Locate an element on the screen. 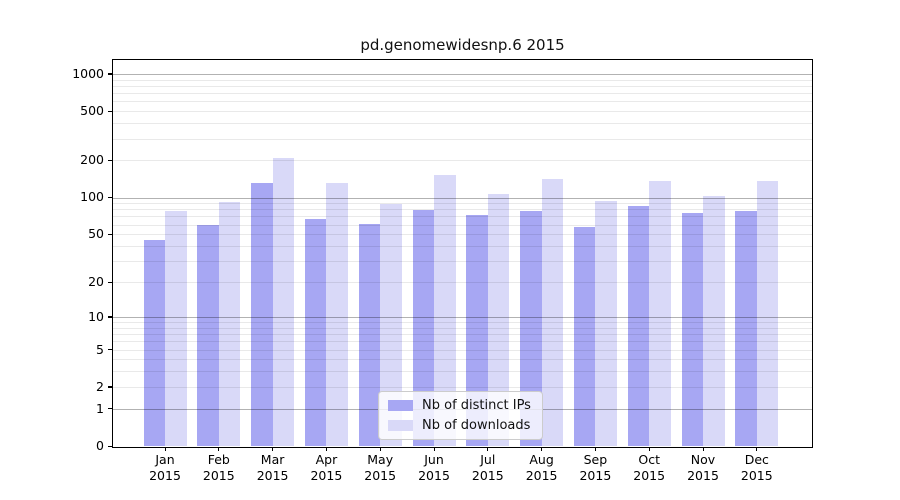 Image resolution: width=900 pixels, height=500 pixels. x-tick-label: Oct 2015 is located at coordinates (649, 467).